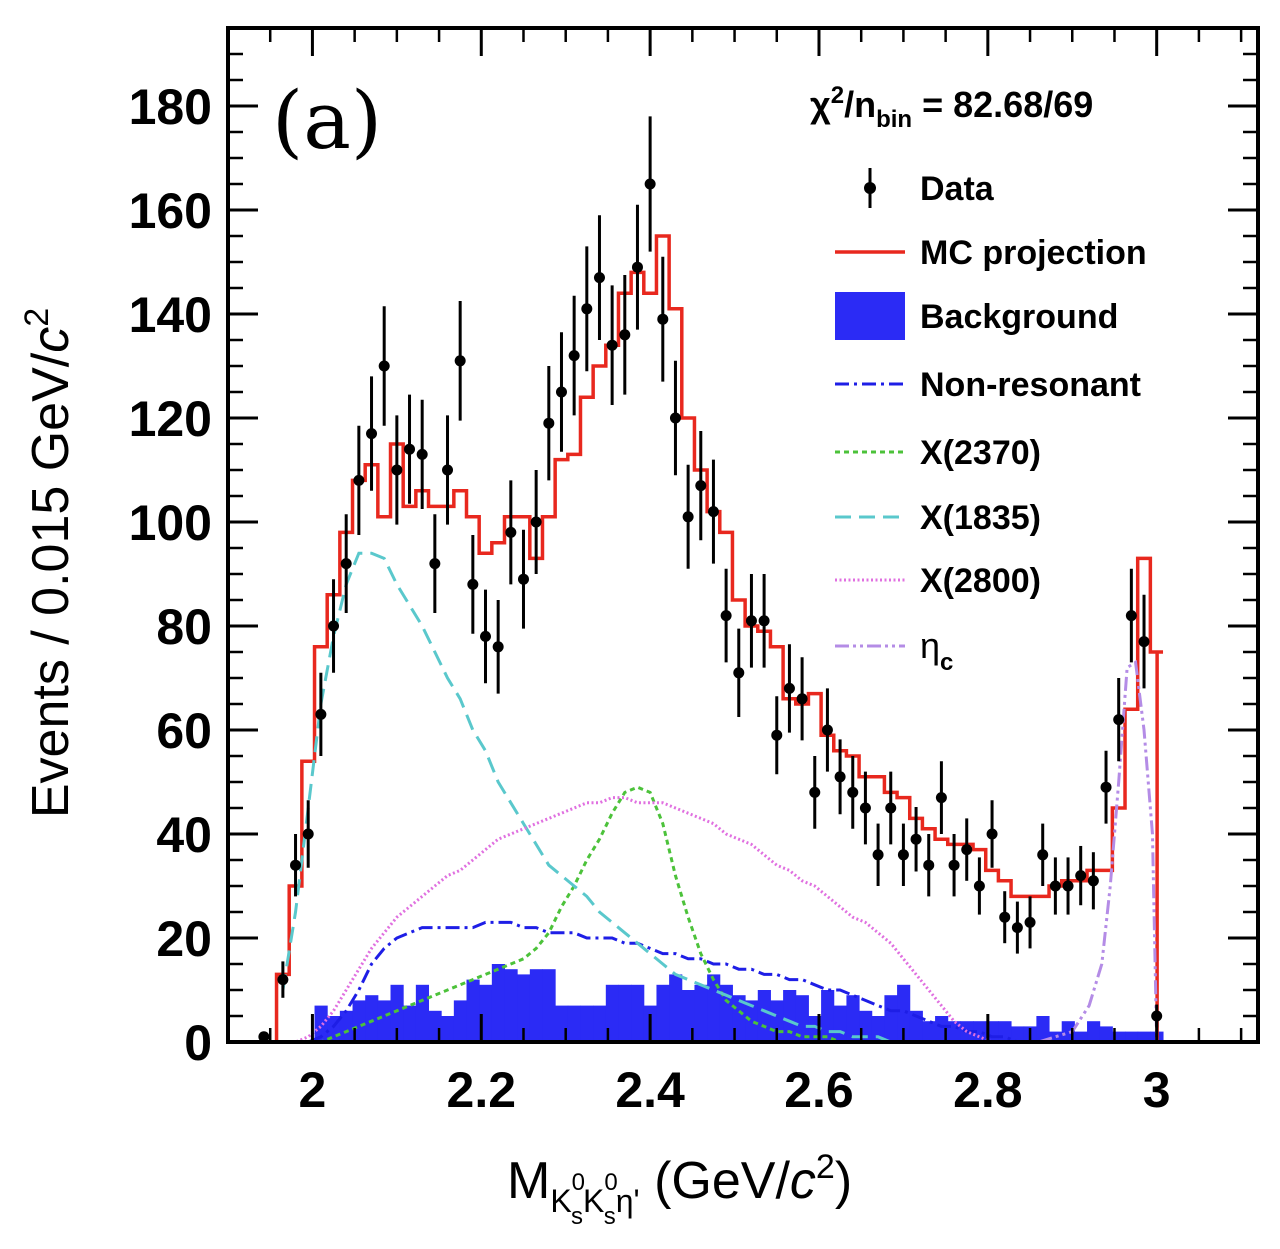  I want to click on y-tick-label: 100, so click(170, 523).